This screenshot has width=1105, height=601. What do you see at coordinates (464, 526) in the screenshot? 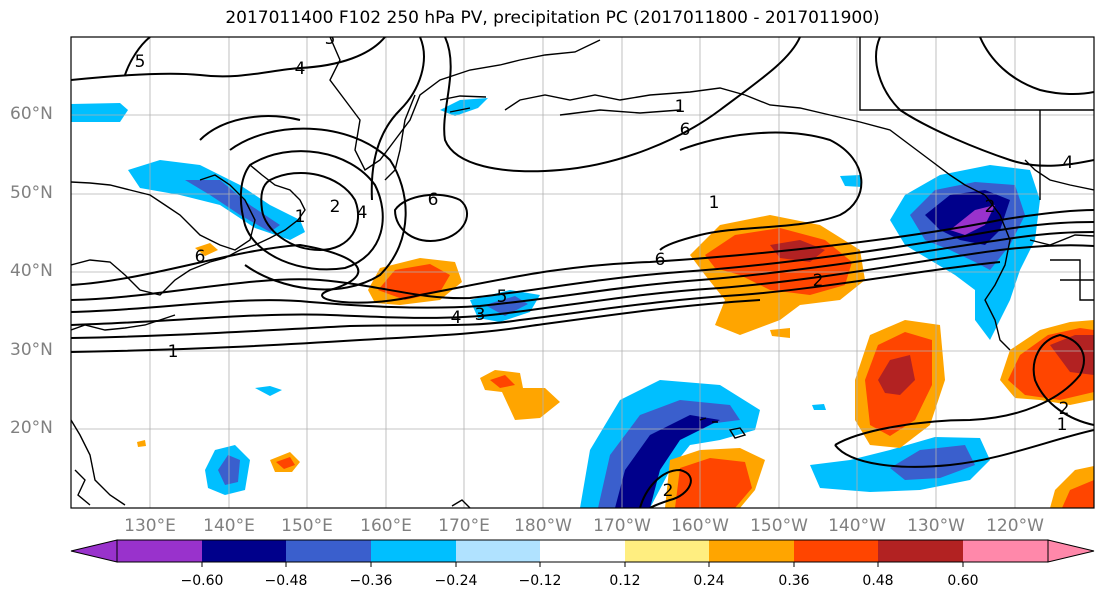
I see `lon-label: 170°E` at bounding box center [464, 526].